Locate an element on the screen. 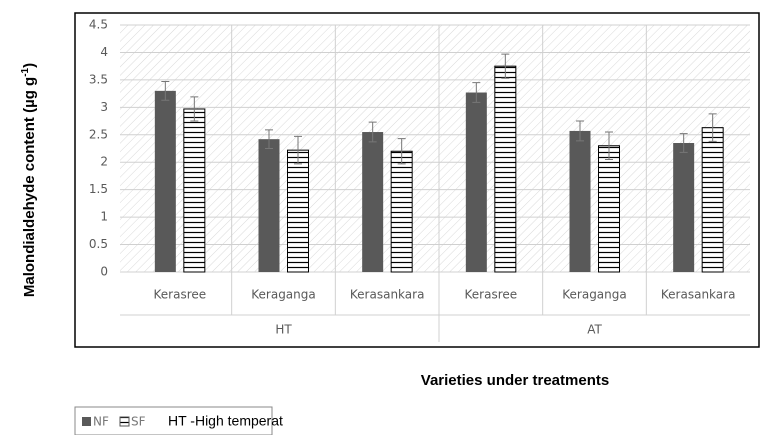 This screenshot has width=761, height=439. y-tick-label: 2 is located at coordinates (104, 162).